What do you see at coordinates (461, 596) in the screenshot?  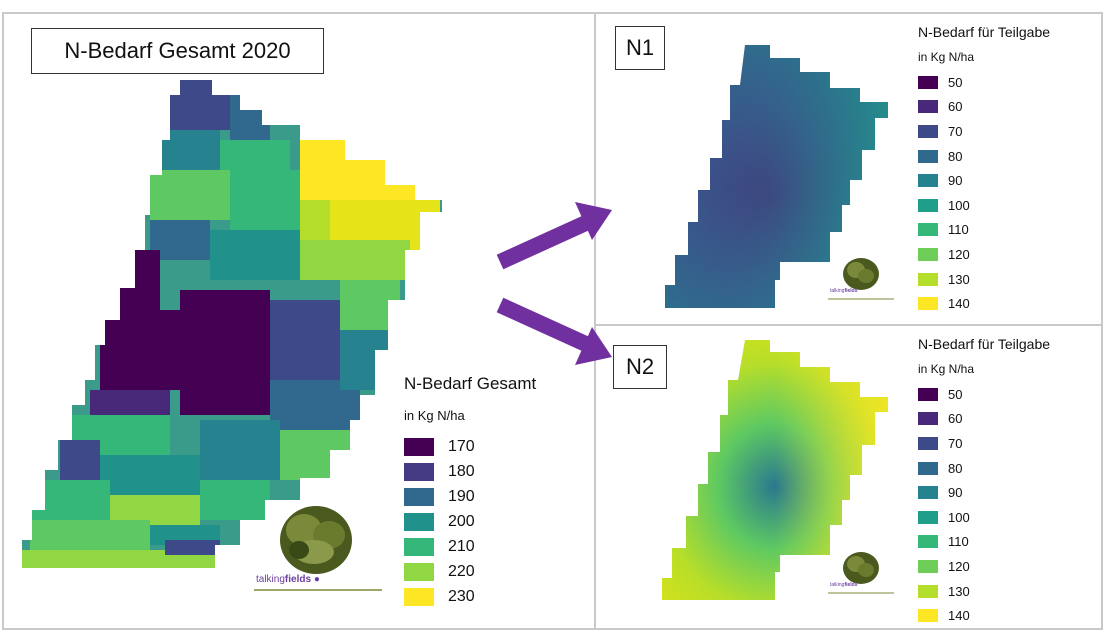 I see `main-legend-label: 230` at bounding box center [461, 596].